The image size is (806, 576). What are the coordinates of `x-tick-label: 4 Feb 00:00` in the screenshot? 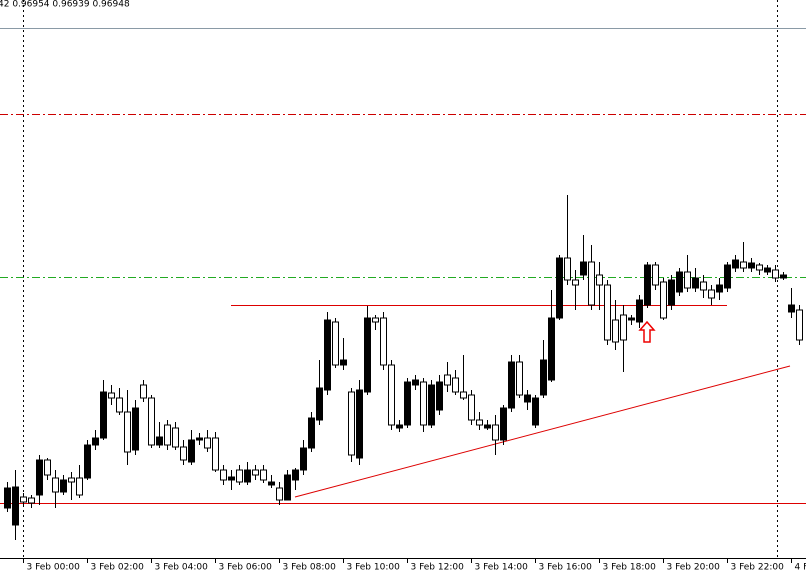 It's located at (800, 568).